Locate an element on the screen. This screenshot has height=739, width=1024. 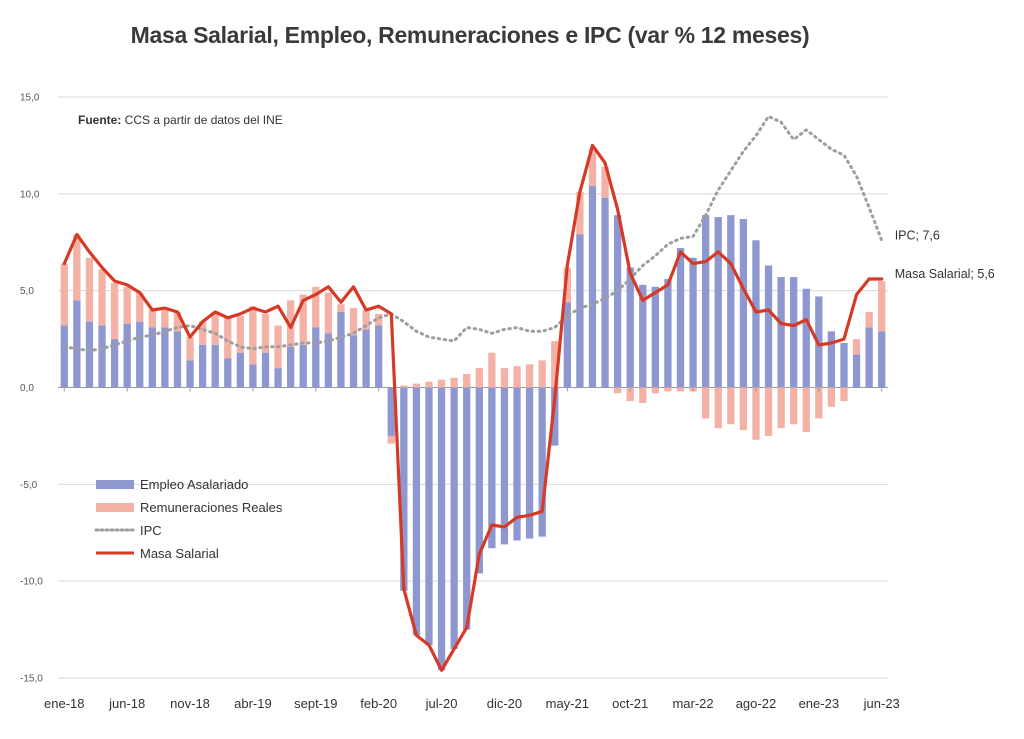
source-text: CCS a partir de datos del INE is located at coordinates (201, 120).